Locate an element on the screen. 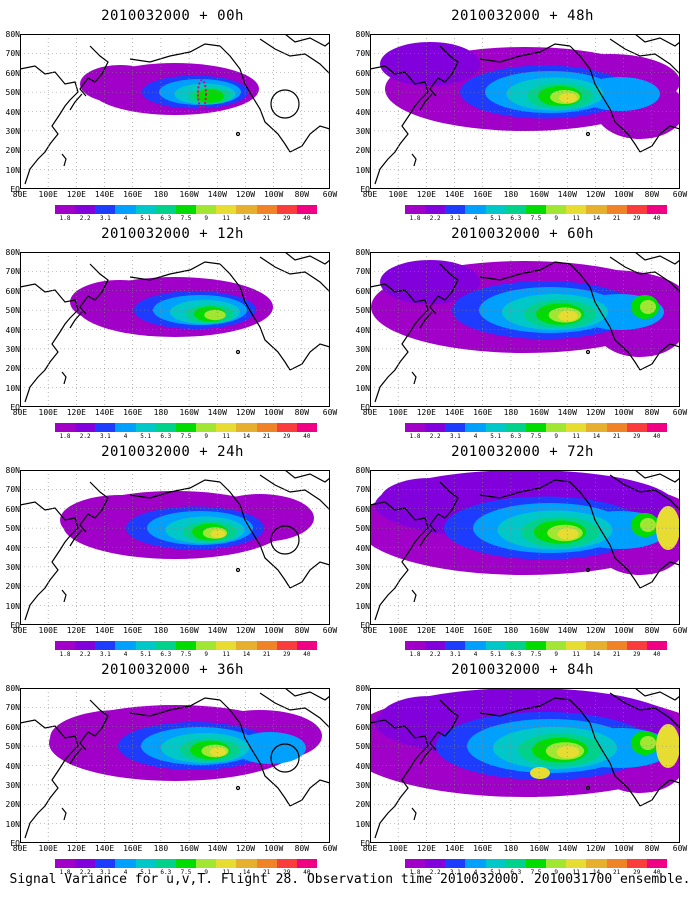 This screenshot has width=700, height=900. longitude-label: 100W is located at coordinates (623, 630).